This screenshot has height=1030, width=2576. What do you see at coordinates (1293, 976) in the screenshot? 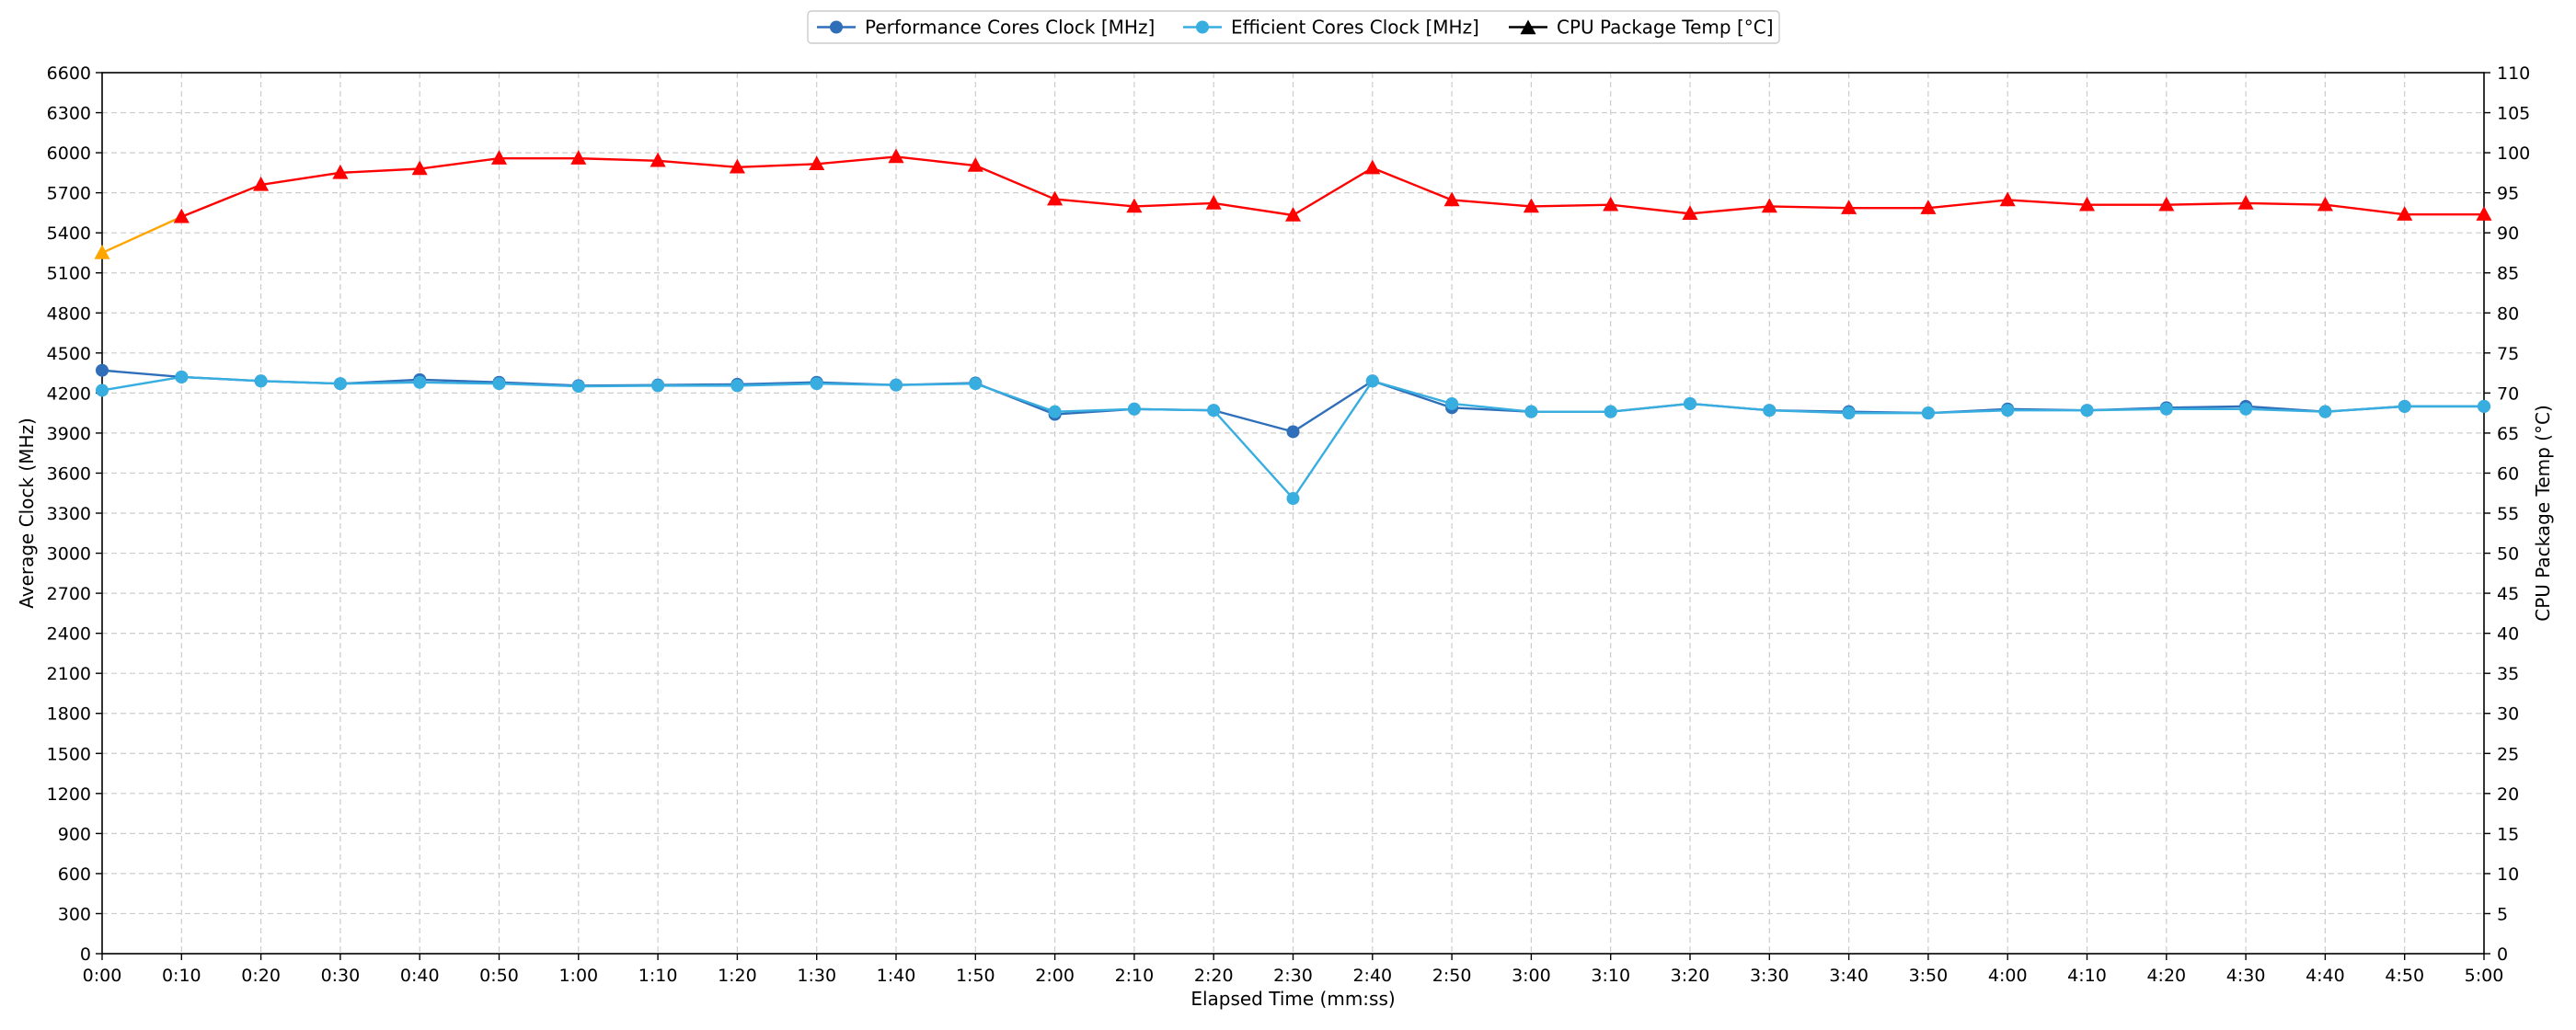
I see `x-tick-label: 2:30` at bounding box center [1293, 976].